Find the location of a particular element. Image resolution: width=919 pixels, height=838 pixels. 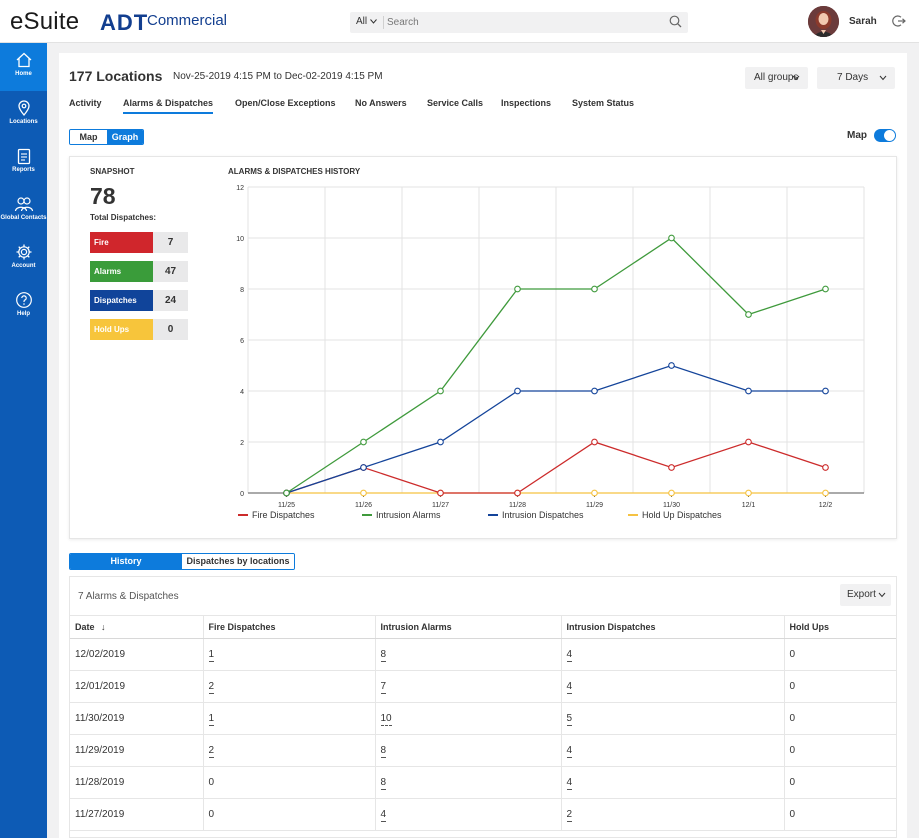

cell-value: 0 is located at coordinates (792, 654).